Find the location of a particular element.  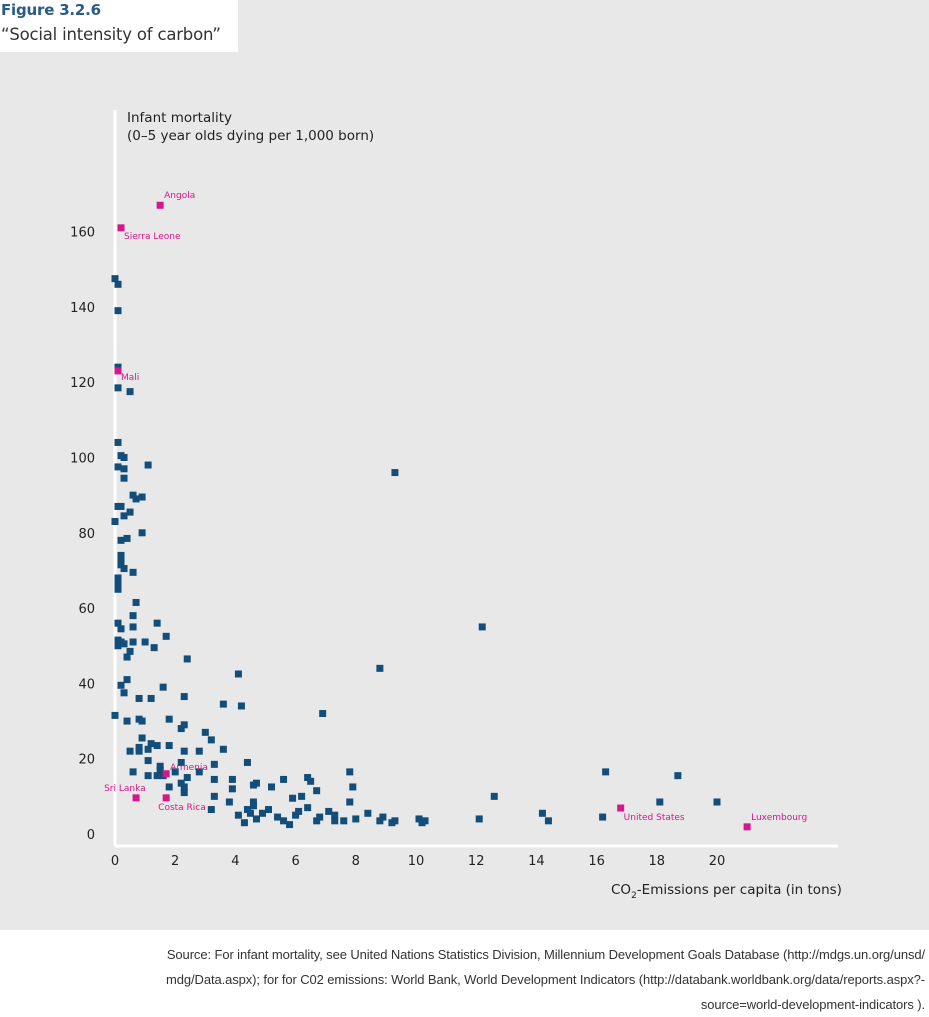

highlighted-point-sri-lanka is located at coordinates (136, 798).